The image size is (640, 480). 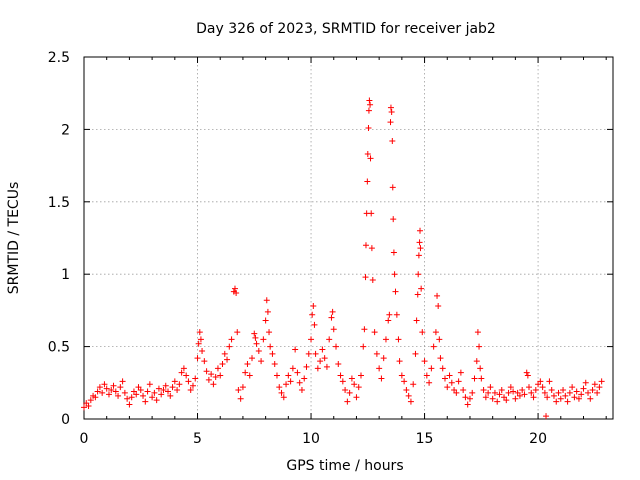 I want to click on x-tick-label: 20, so click(x=538, y=439).